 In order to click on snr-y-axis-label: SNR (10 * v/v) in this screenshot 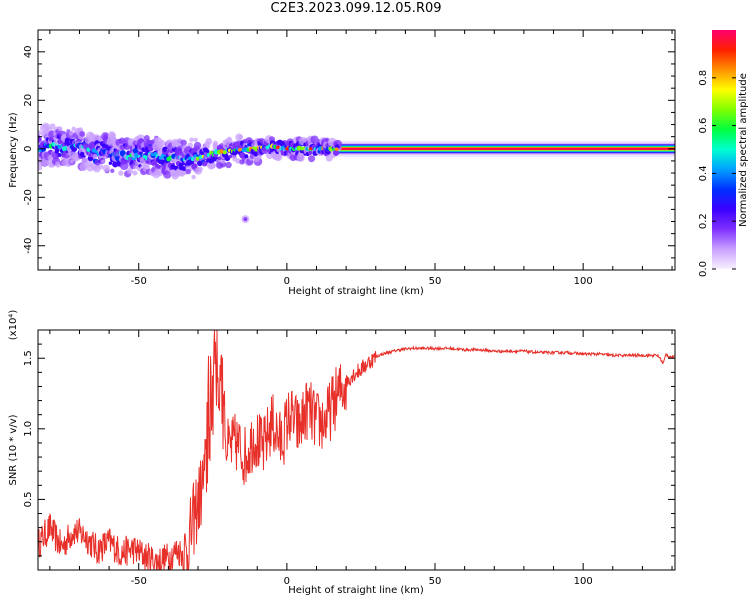, I will do `click(13, 449)`.